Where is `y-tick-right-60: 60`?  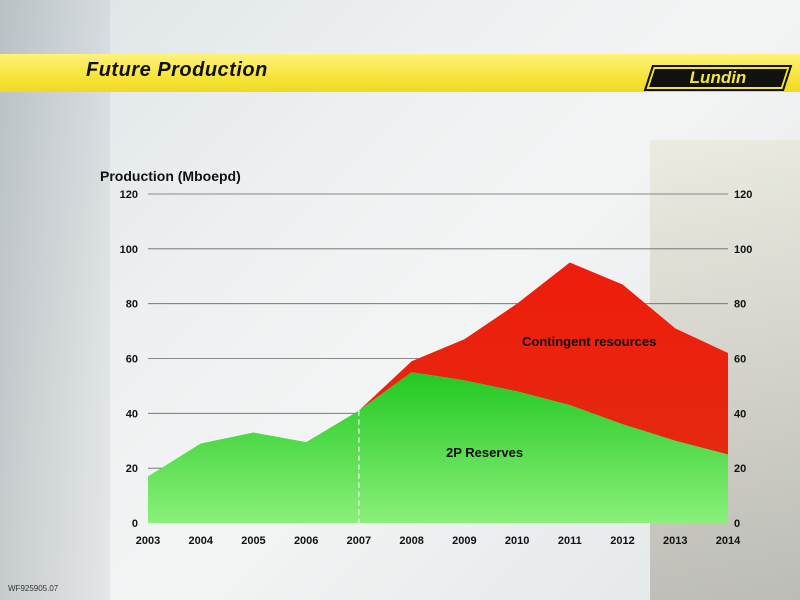 y-tick-right-60: 60 is located at coordinates (740, 360).